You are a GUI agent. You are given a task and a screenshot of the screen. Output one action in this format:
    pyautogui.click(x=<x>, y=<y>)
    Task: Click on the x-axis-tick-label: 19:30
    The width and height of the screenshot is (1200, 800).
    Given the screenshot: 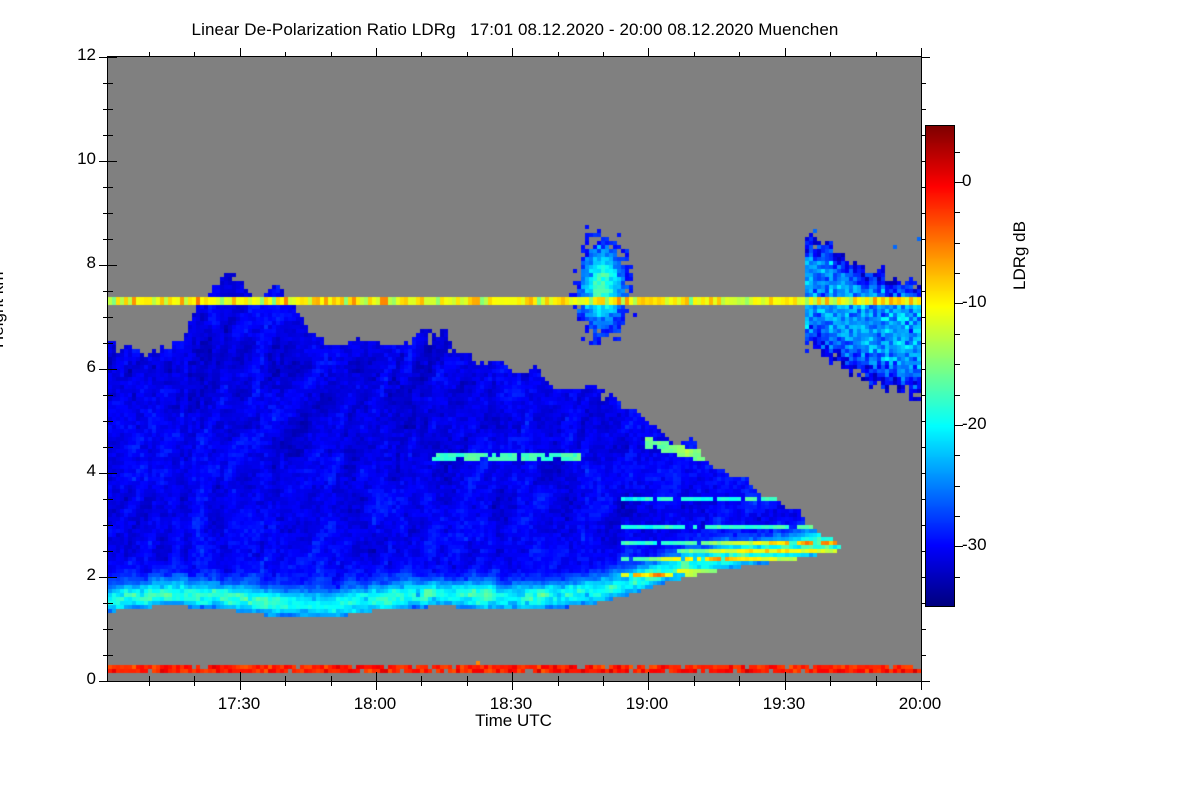 What is the action you would take?
    pyautogui.click(x=784, y=703)
    